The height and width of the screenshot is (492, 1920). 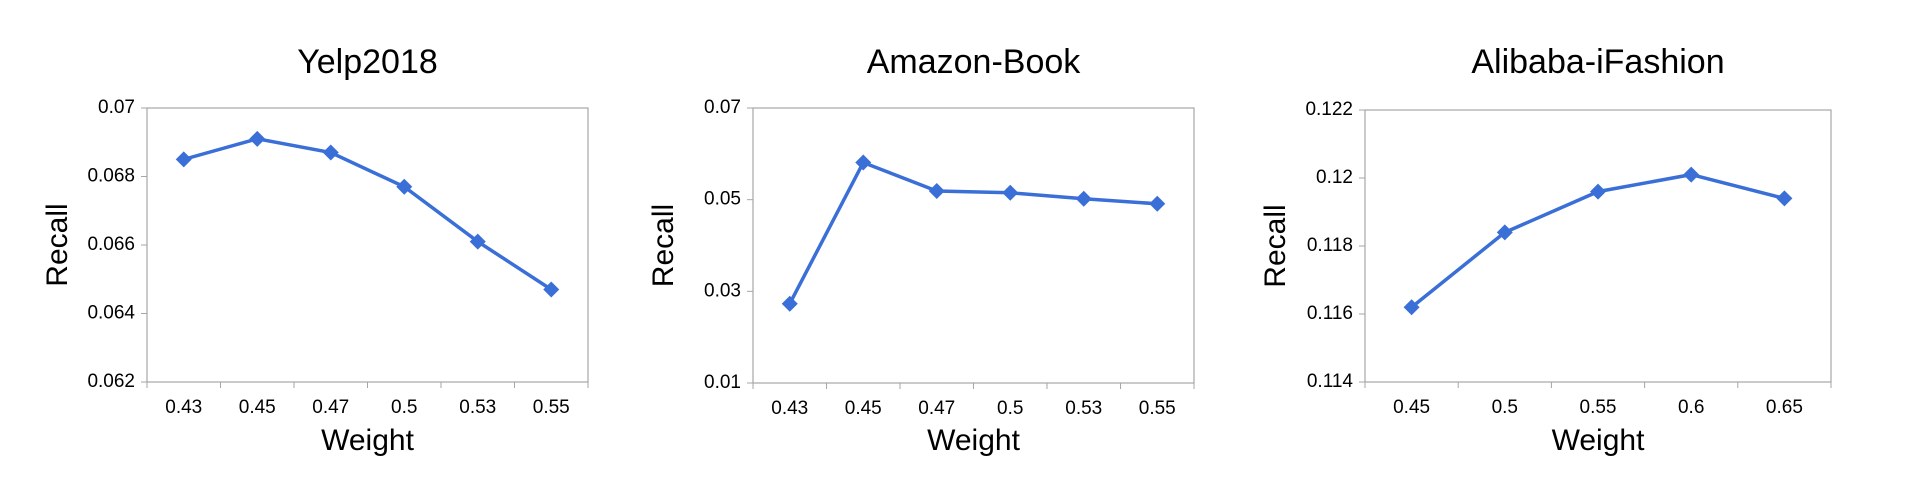 What do you see at coordinates (722, 199) in the screenshot?
I see `y-tick-label: 0.05` at bounding box center [722, 199].